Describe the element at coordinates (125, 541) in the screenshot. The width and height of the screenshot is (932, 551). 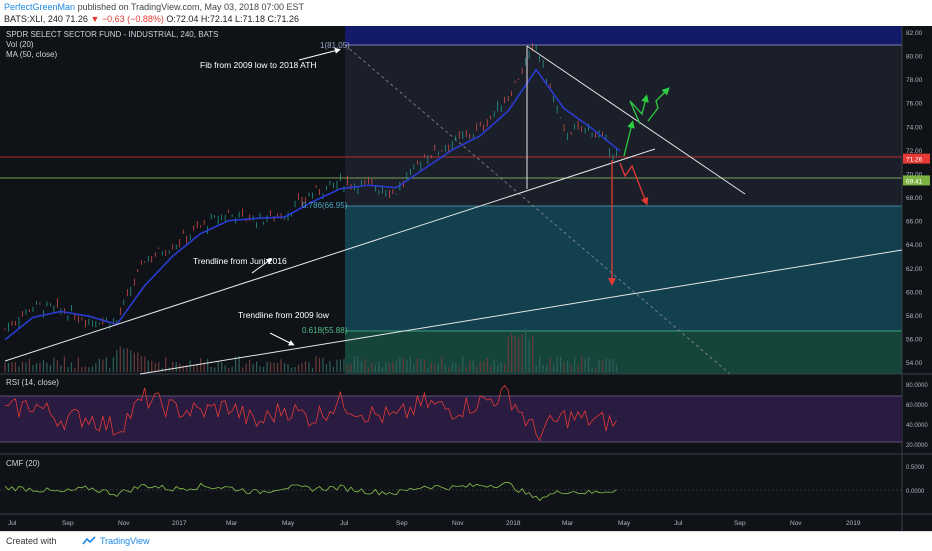
I see `footer-brand: TradingView` at that location.